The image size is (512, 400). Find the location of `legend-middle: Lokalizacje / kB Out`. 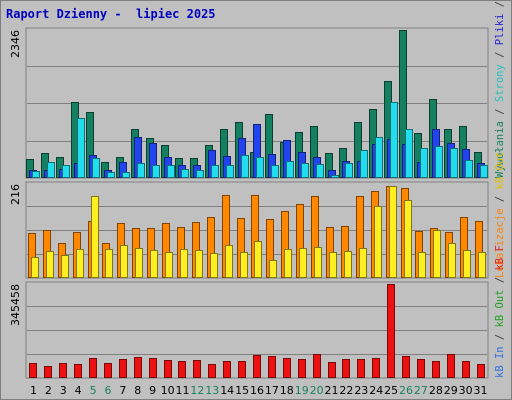

legend-middle: Lokalizacje / kB Out is located at coordinates (500, 215).